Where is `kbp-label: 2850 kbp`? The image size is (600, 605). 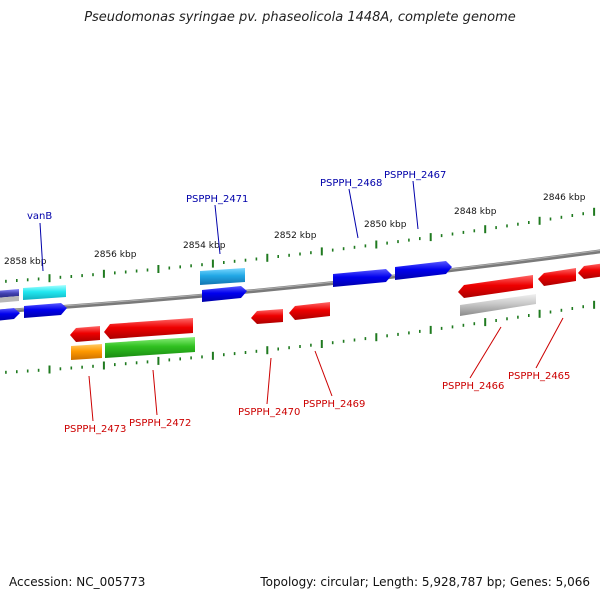 kbp-label: 2850 kbp is located at coordinates (385, 225).